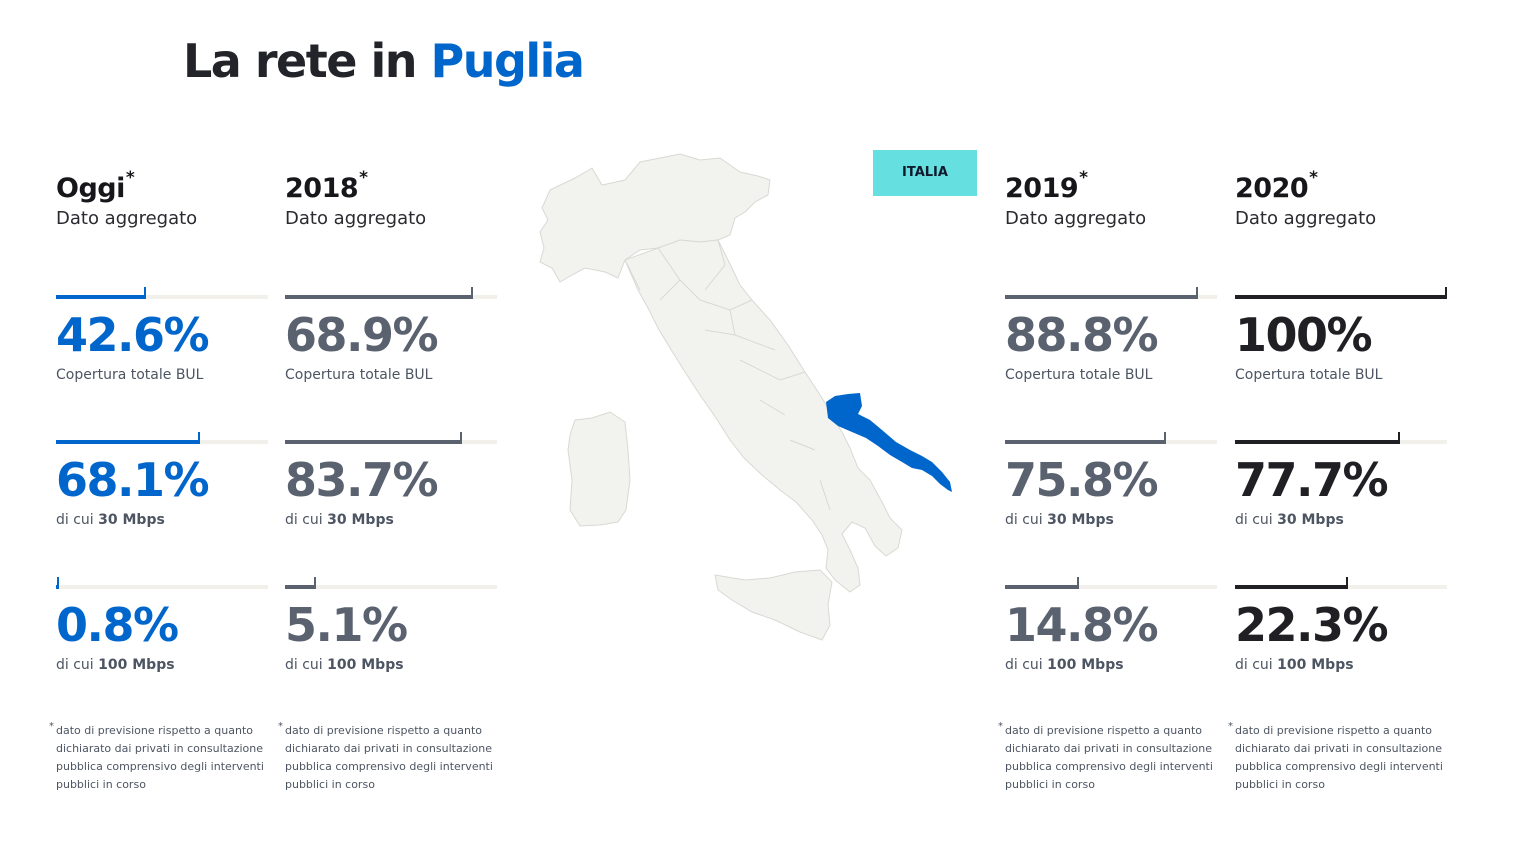 This screenshot has height=847, width=1529. I want to click on stat-value: 14.8%, so click(1082, 625).